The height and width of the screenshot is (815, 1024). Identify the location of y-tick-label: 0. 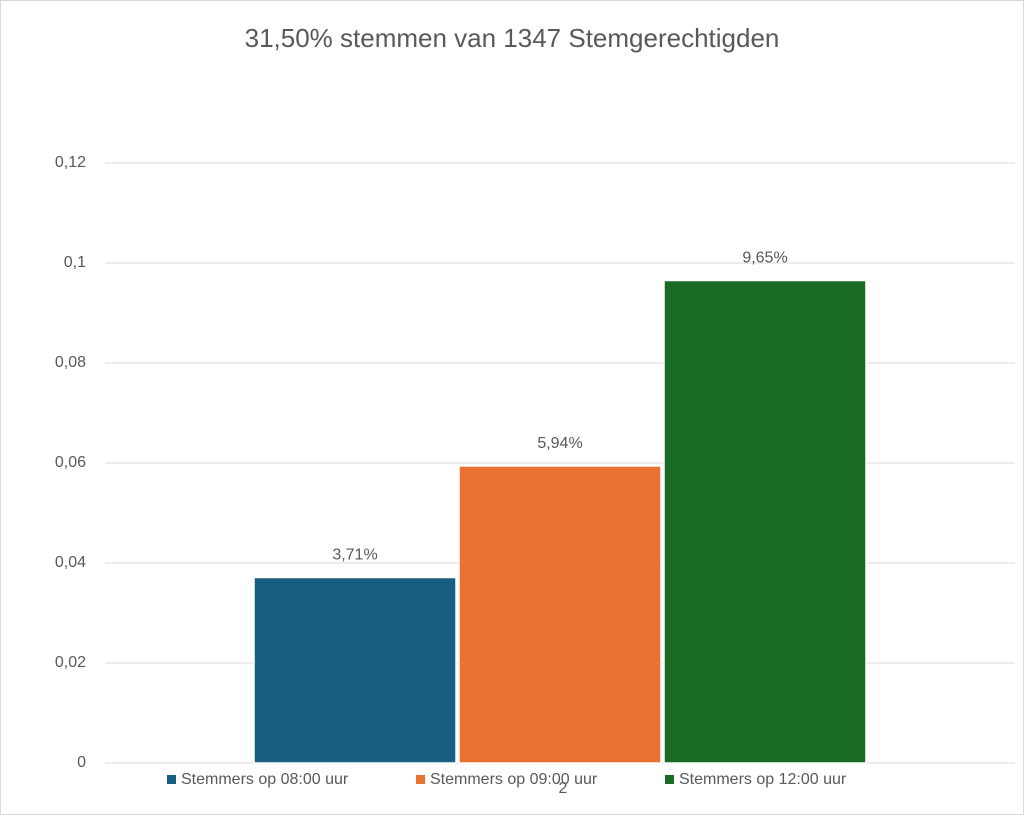
(81, 762).